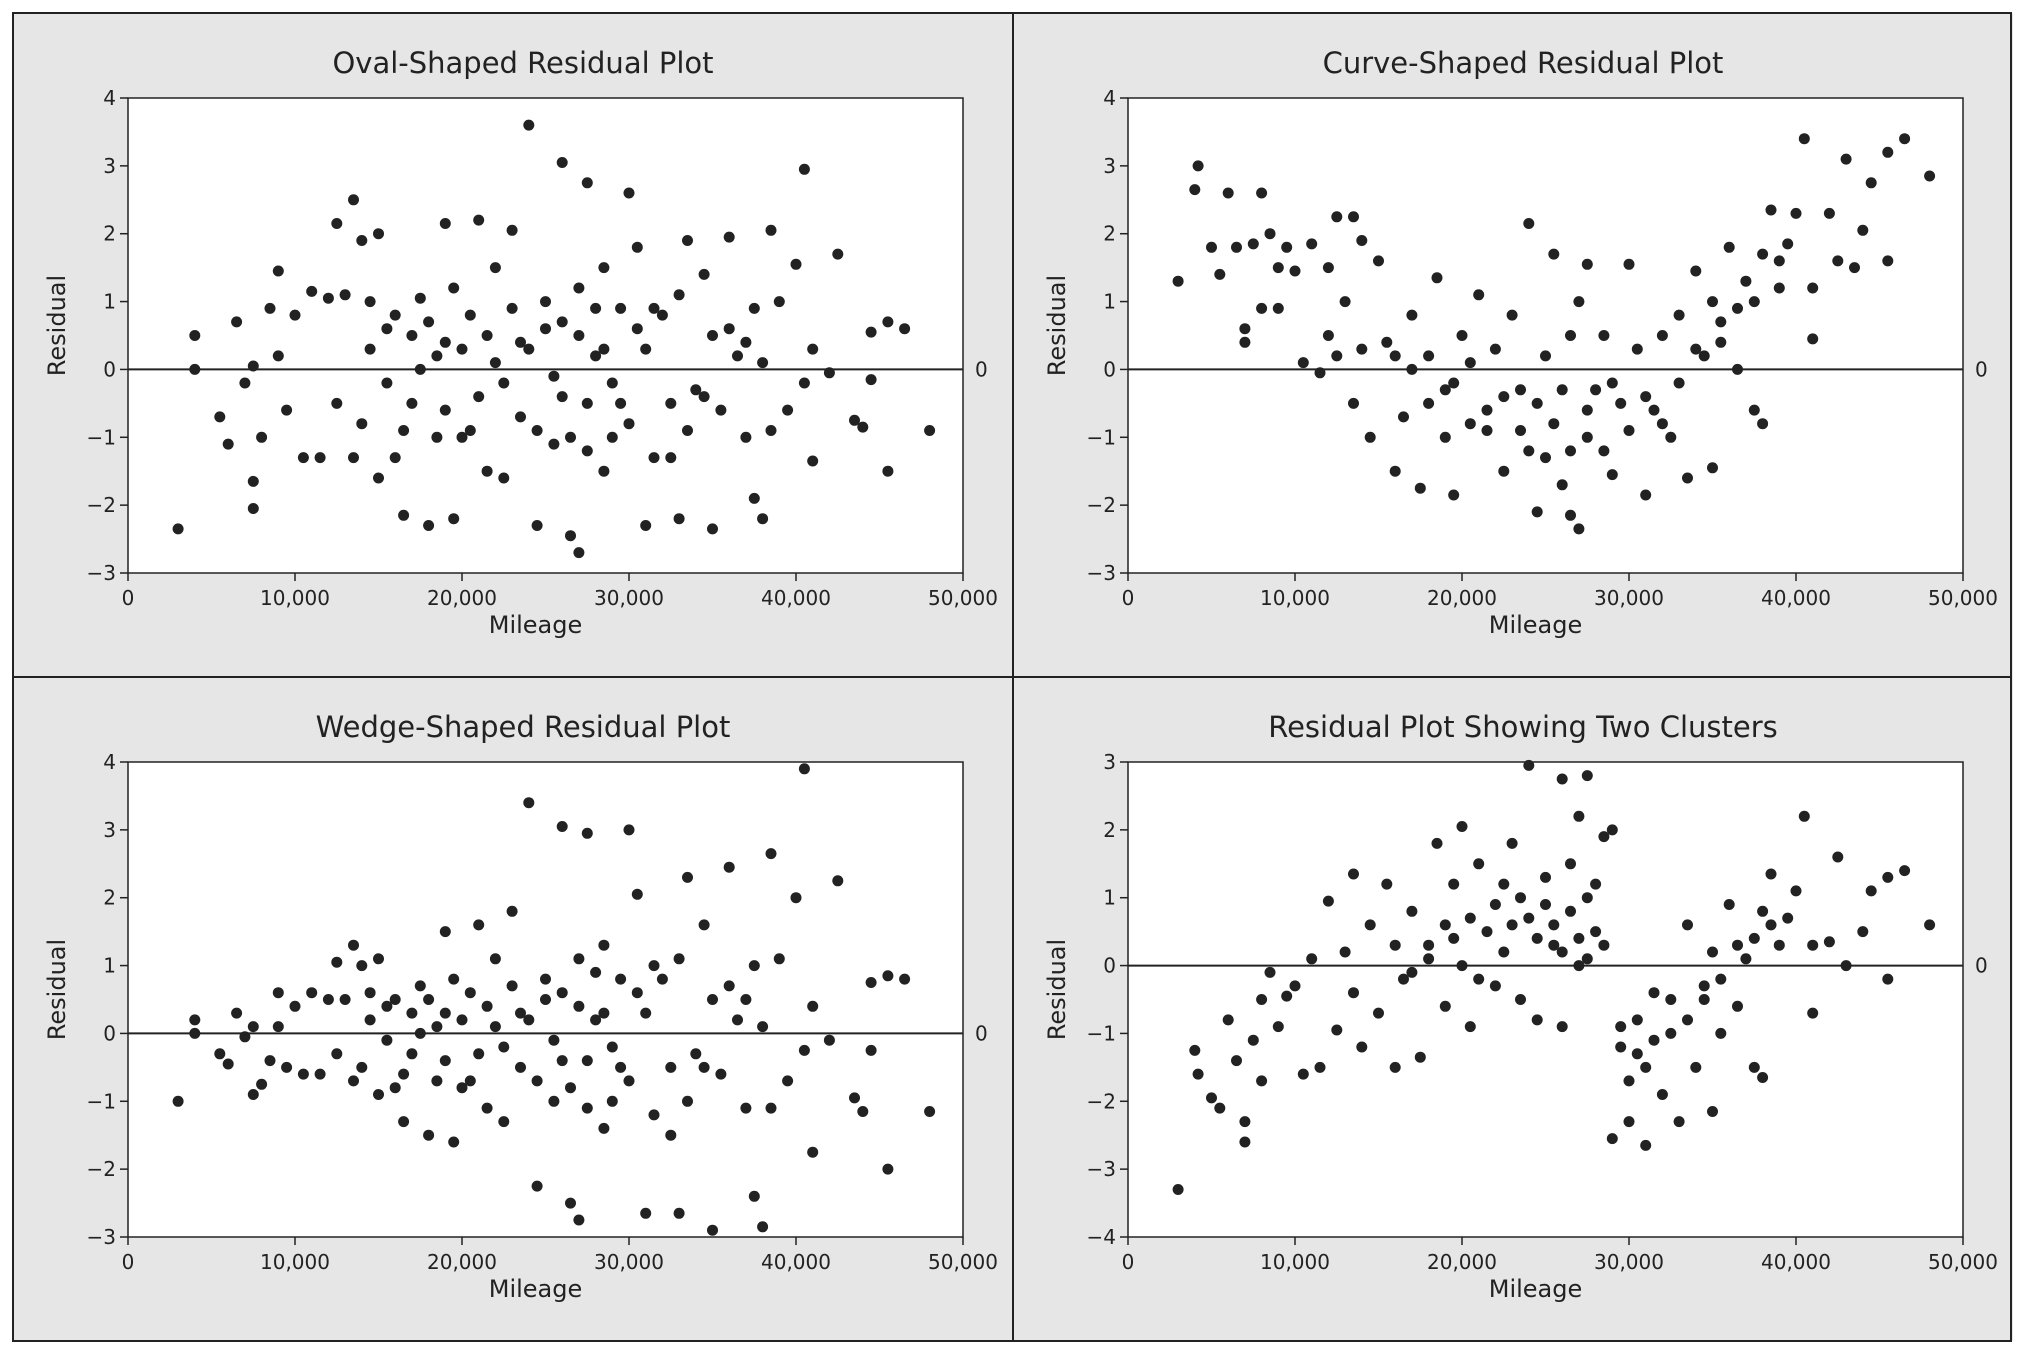 The height and width of the screenshot is (1352, 2024). Describe the element at coordinates (1462, 1262) in the screenshot. I see `x-tick-label: 20,000` at that location.